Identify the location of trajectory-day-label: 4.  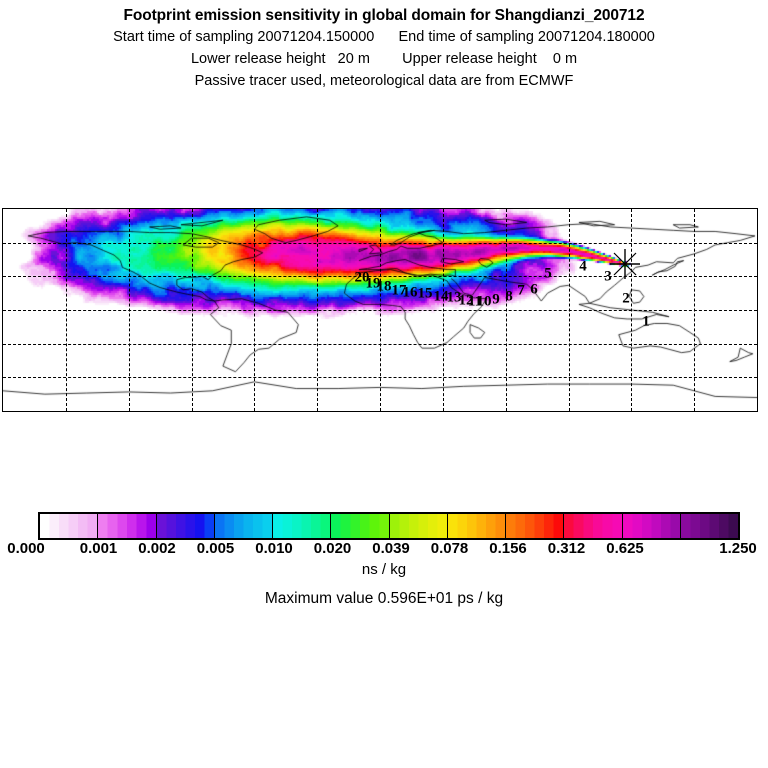
(583, 266).